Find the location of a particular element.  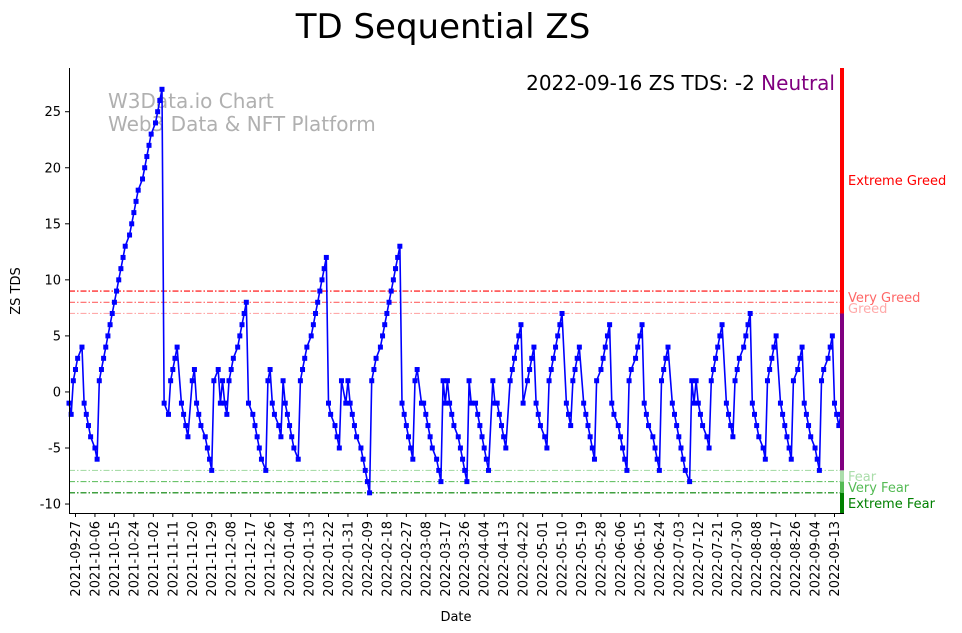

y-tick-label: 0 is located at coordinates (57, 392).